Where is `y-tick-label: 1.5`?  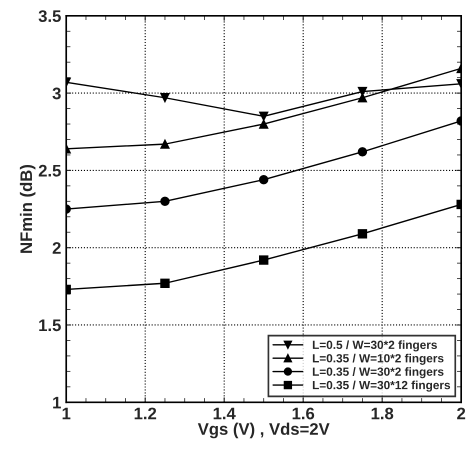
y-tick-label: 1.5 is located at coordinates (50, 326).